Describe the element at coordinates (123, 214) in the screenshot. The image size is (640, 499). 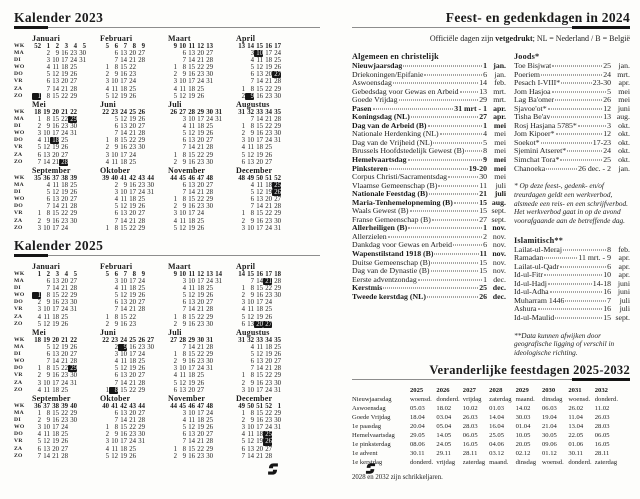
I see `day-cell: 13` at that location.